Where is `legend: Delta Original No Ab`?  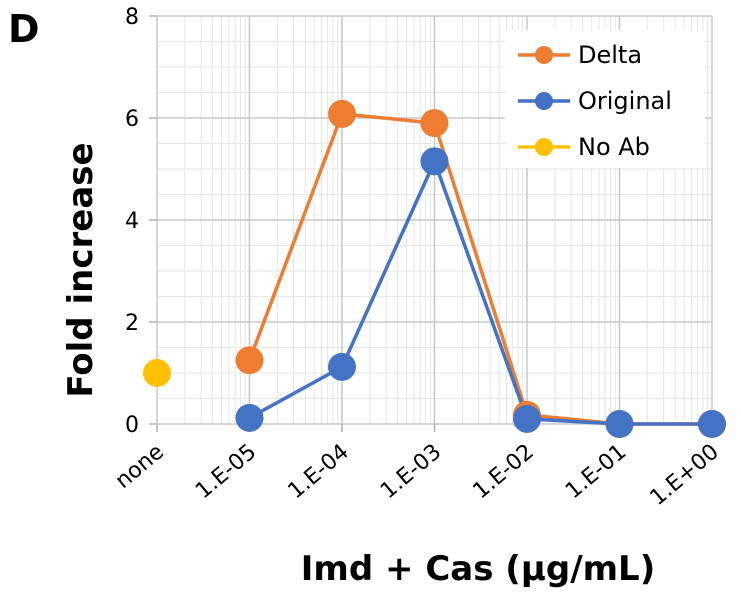 legend: Delta Original No Ab is located at coordinates (605, 99).